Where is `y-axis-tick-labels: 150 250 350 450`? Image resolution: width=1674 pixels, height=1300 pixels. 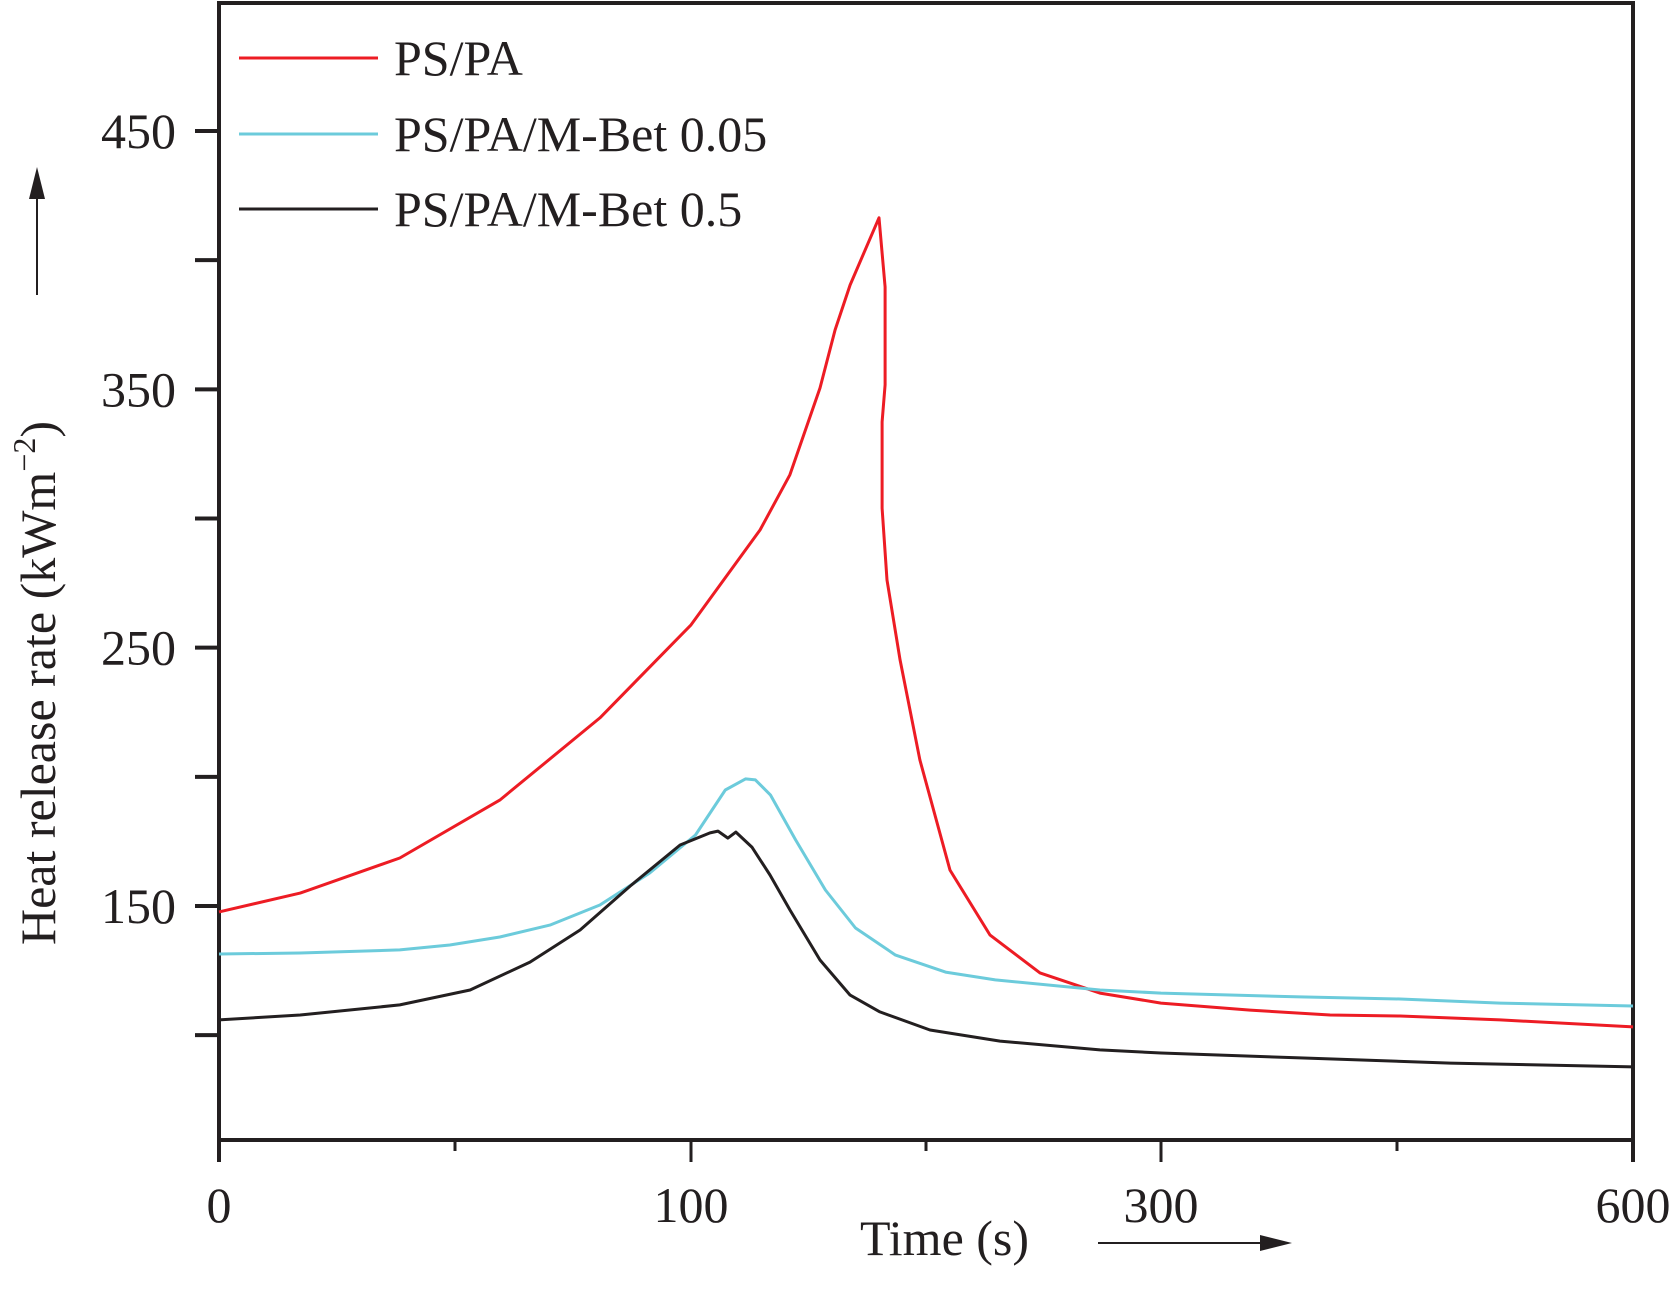 y-axis-tick-labels: 150 250 350 450 is located at coordinates (138, 518).